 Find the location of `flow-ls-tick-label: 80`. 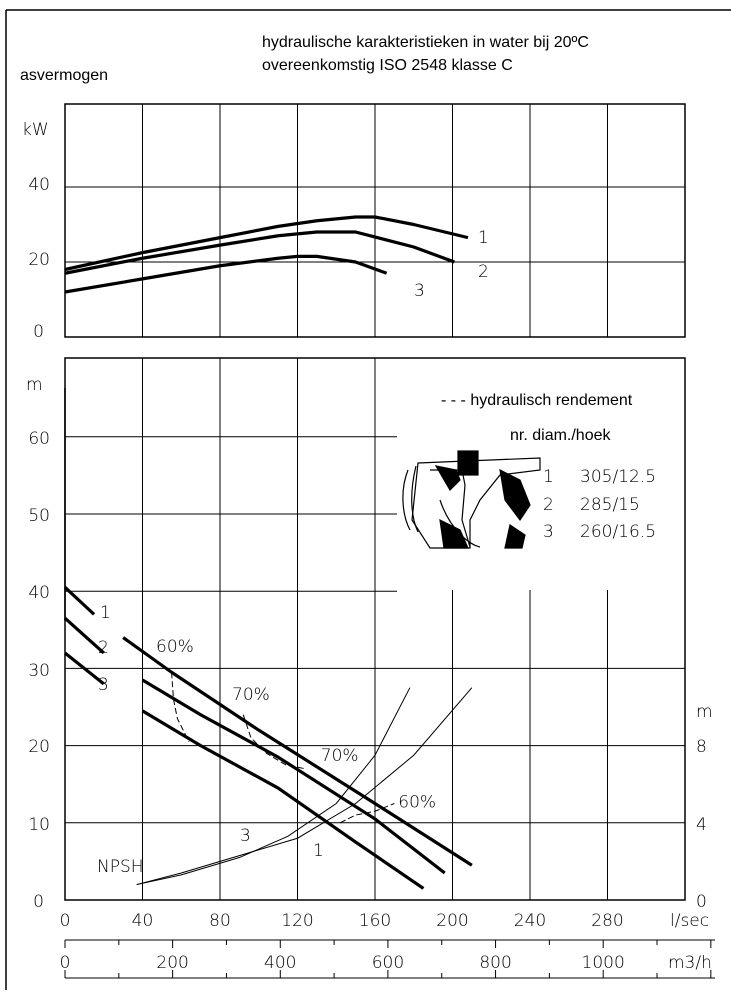

flow-ls-tick-label: 80 is located at coordinates (220, 921).